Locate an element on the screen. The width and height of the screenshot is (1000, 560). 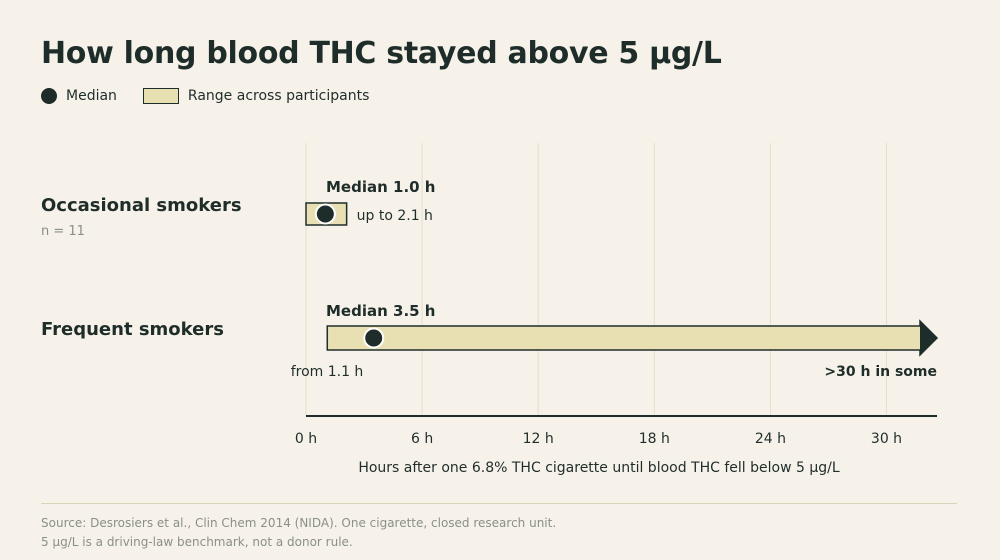
range-max-label: >30 h in some is located at coordinates (880, 372).